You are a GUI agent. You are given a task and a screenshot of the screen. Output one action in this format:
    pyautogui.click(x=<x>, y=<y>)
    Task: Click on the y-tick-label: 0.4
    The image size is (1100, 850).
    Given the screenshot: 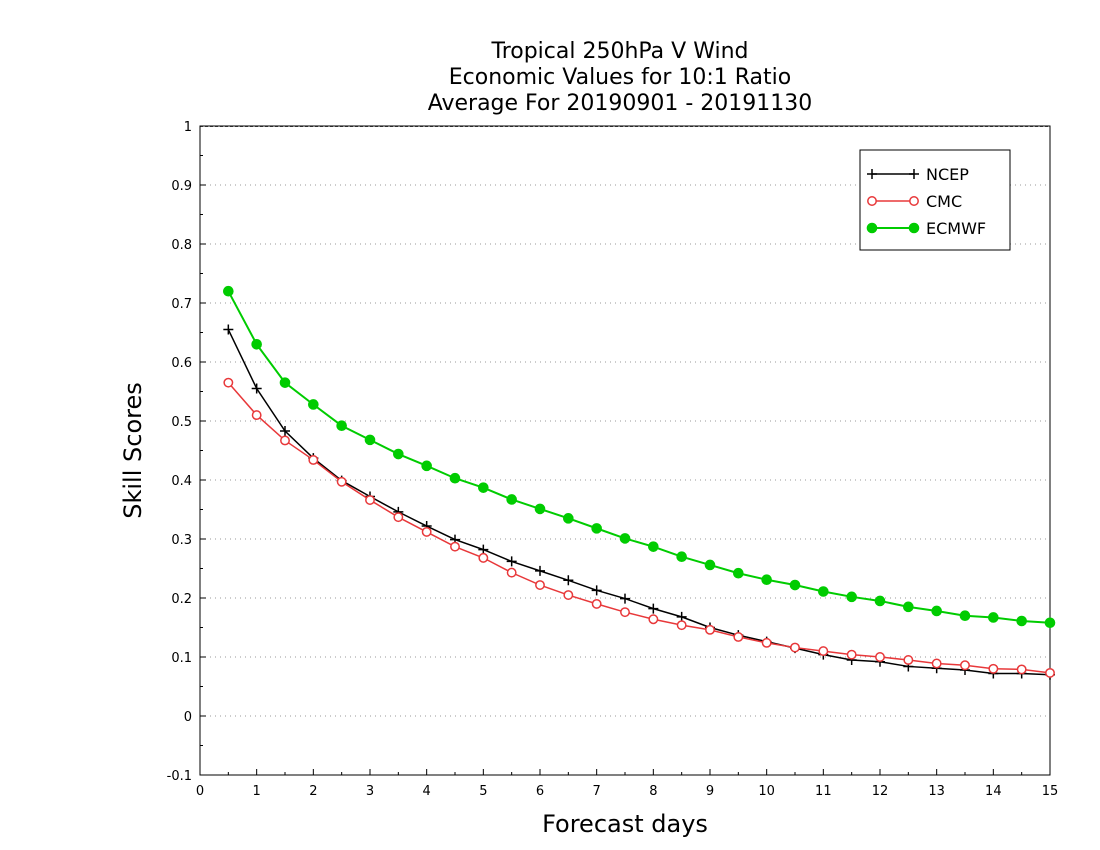 What is the action you would take?
    pyautogui.click(x=181, y=481)
    